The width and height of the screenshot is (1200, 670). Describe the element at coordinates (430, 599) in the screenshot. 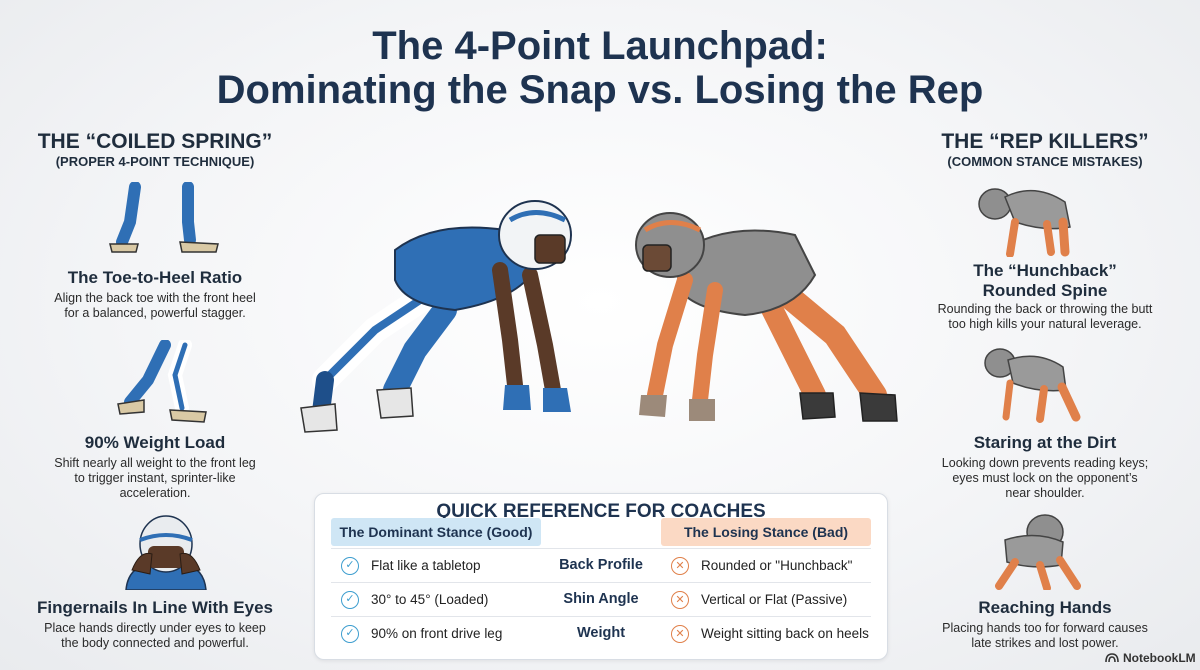

I see `good-cell: 30° to 45° (Loaded)` at that location.